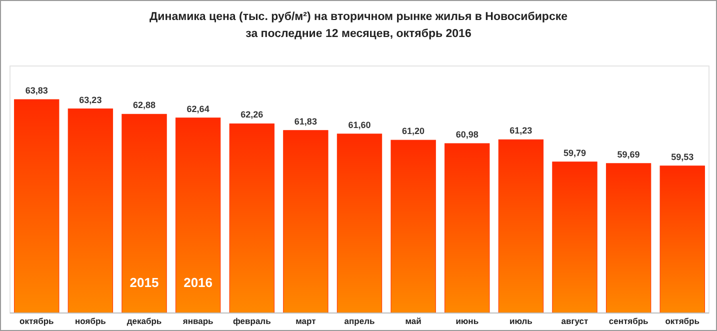 This screenshot has height=331, width=717. What do you see at coordinates (144, 282) in the screenshot?
I see `annotation: 2015` at bounding box center [144, 282].